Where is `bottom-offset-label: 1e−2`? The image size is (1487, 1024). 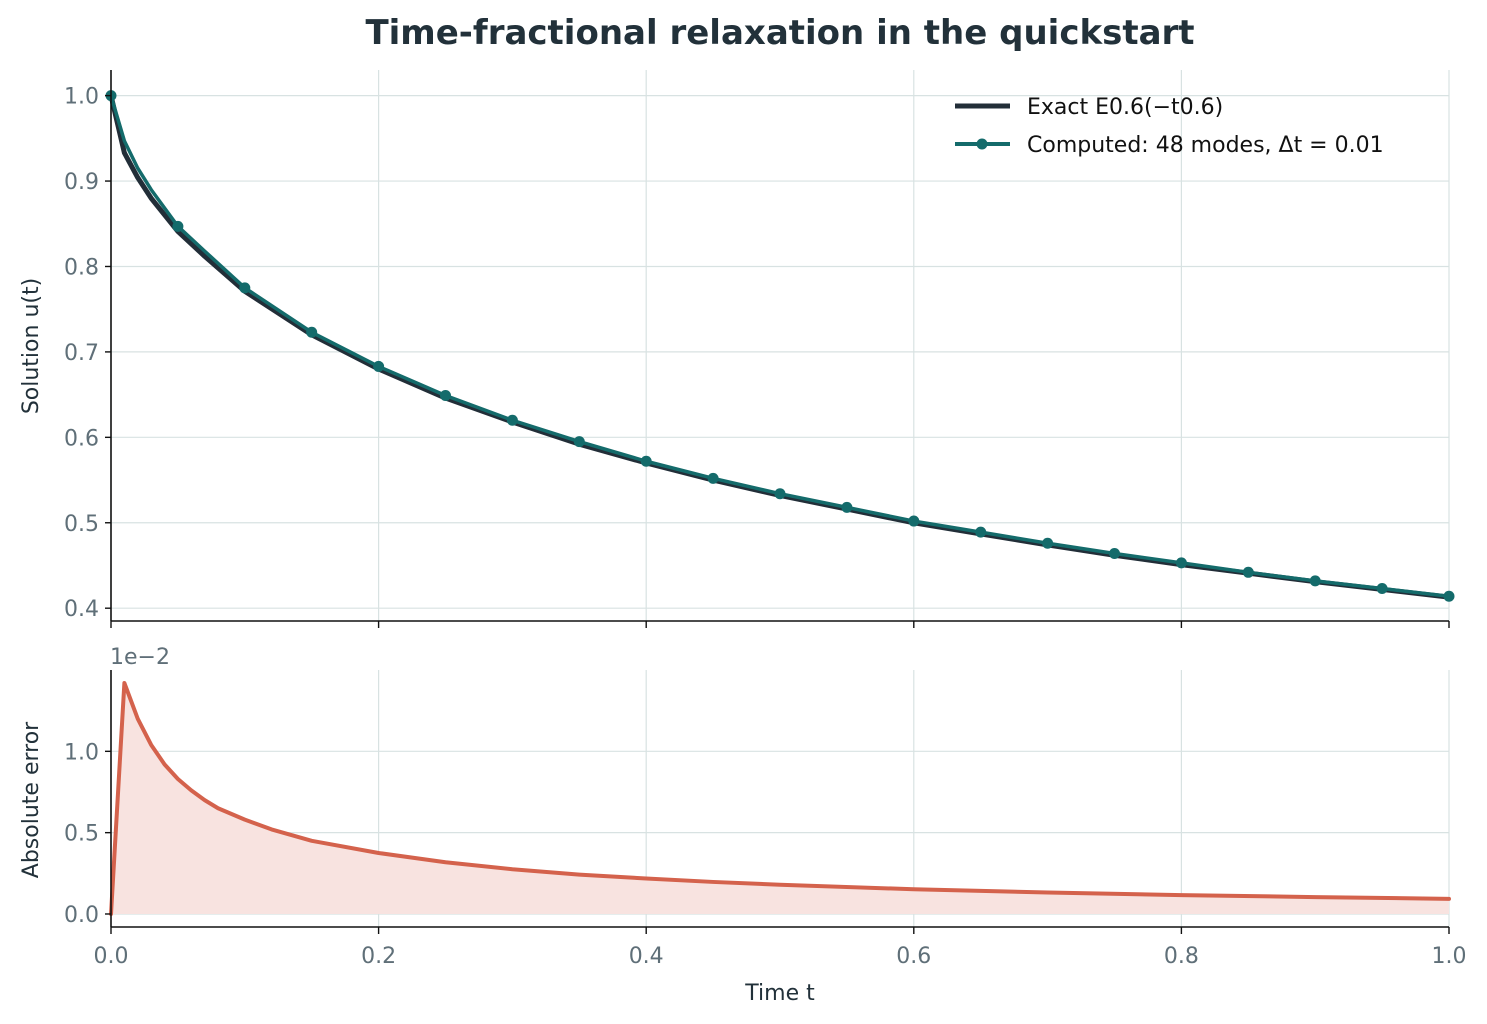
bottom-offset-label: 1e−2 is located at coordinates (140, 657).